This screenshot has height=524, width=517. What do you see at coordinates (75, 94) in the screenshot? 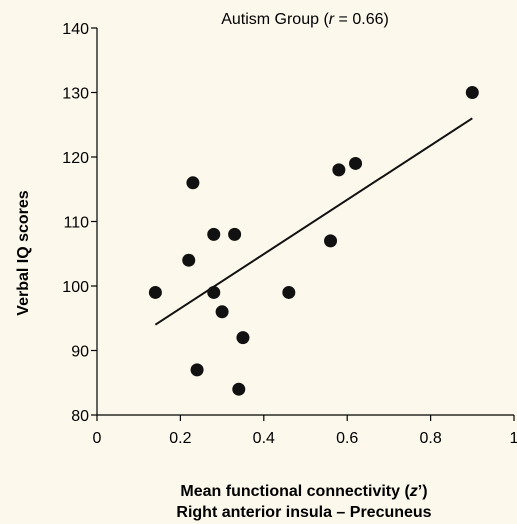
I see `y-tick-label: 130` at bounding box center [75, 94].